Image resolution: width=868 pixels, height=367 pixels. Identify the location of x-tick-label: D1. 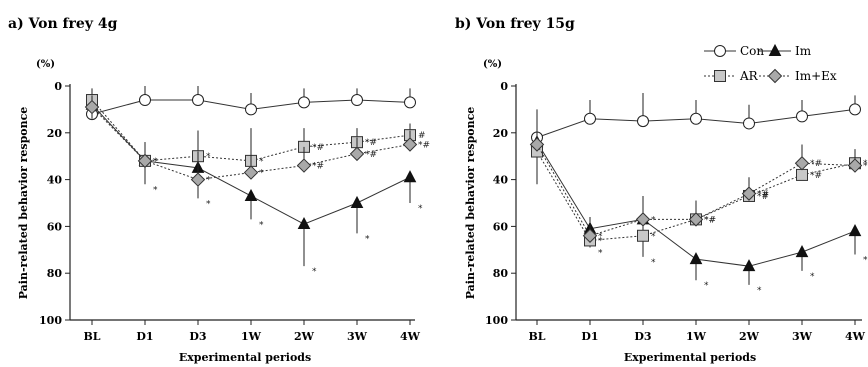
(589, 336).